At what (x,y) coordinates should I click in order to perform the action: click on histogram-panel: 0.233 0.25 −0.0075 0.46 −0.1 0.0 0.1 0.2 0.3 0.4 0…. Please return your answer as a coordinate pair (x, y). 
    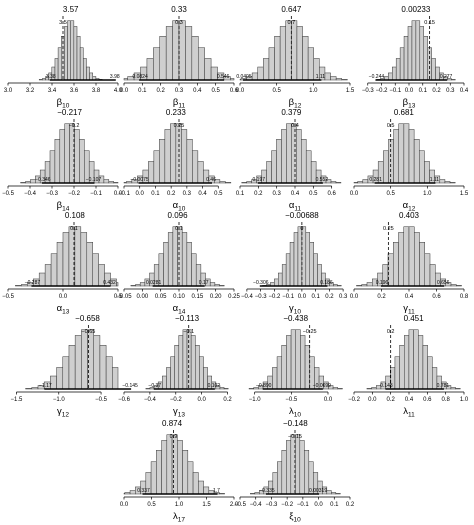
    Looking at the image, I should click on (175, 160).